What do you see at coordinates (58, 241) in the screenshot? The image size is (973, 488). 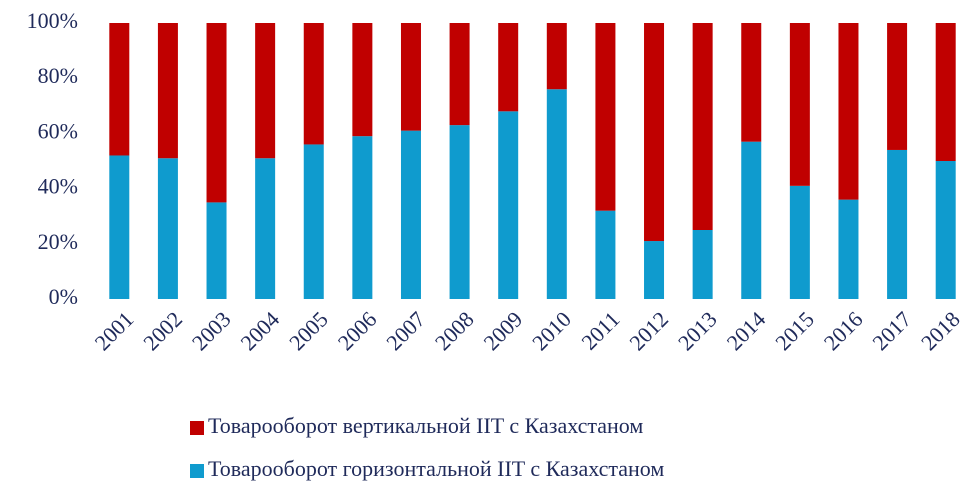 I see `y-tick-label: 20%` at bounding box center [58, 241].